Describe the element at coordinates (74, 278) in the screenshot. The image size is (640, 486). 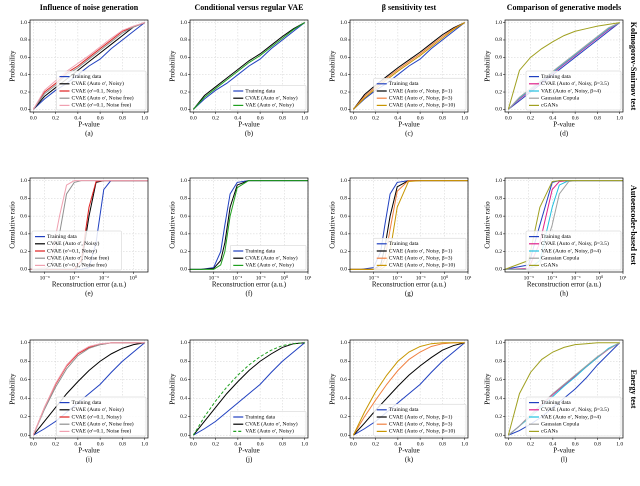
I see `x-tick-label: 10⁻⁴` at that location.